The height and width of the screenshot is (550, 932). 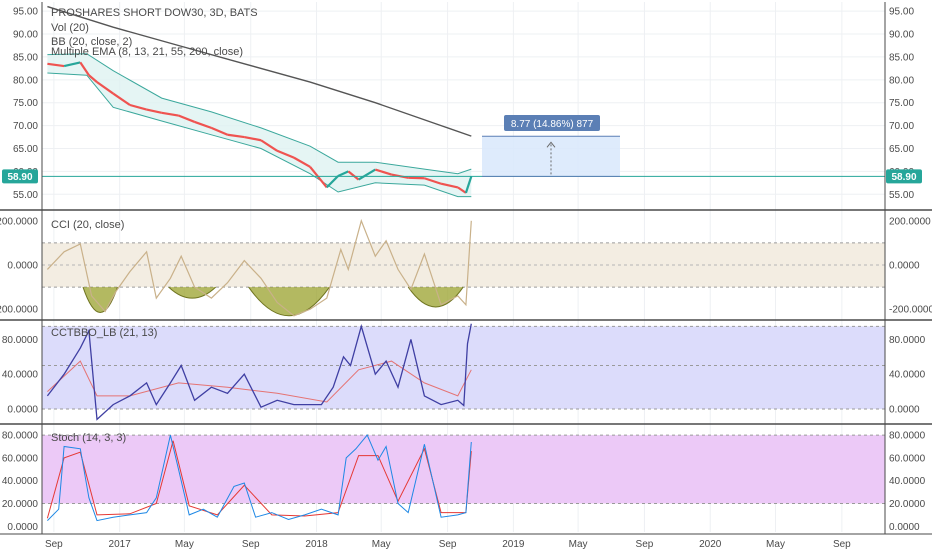 What do you see at coordinates (910, 310) in the screenshot?
I see `oscillator-axis-label-right: -200.0000` at bounding box center [910, 310].